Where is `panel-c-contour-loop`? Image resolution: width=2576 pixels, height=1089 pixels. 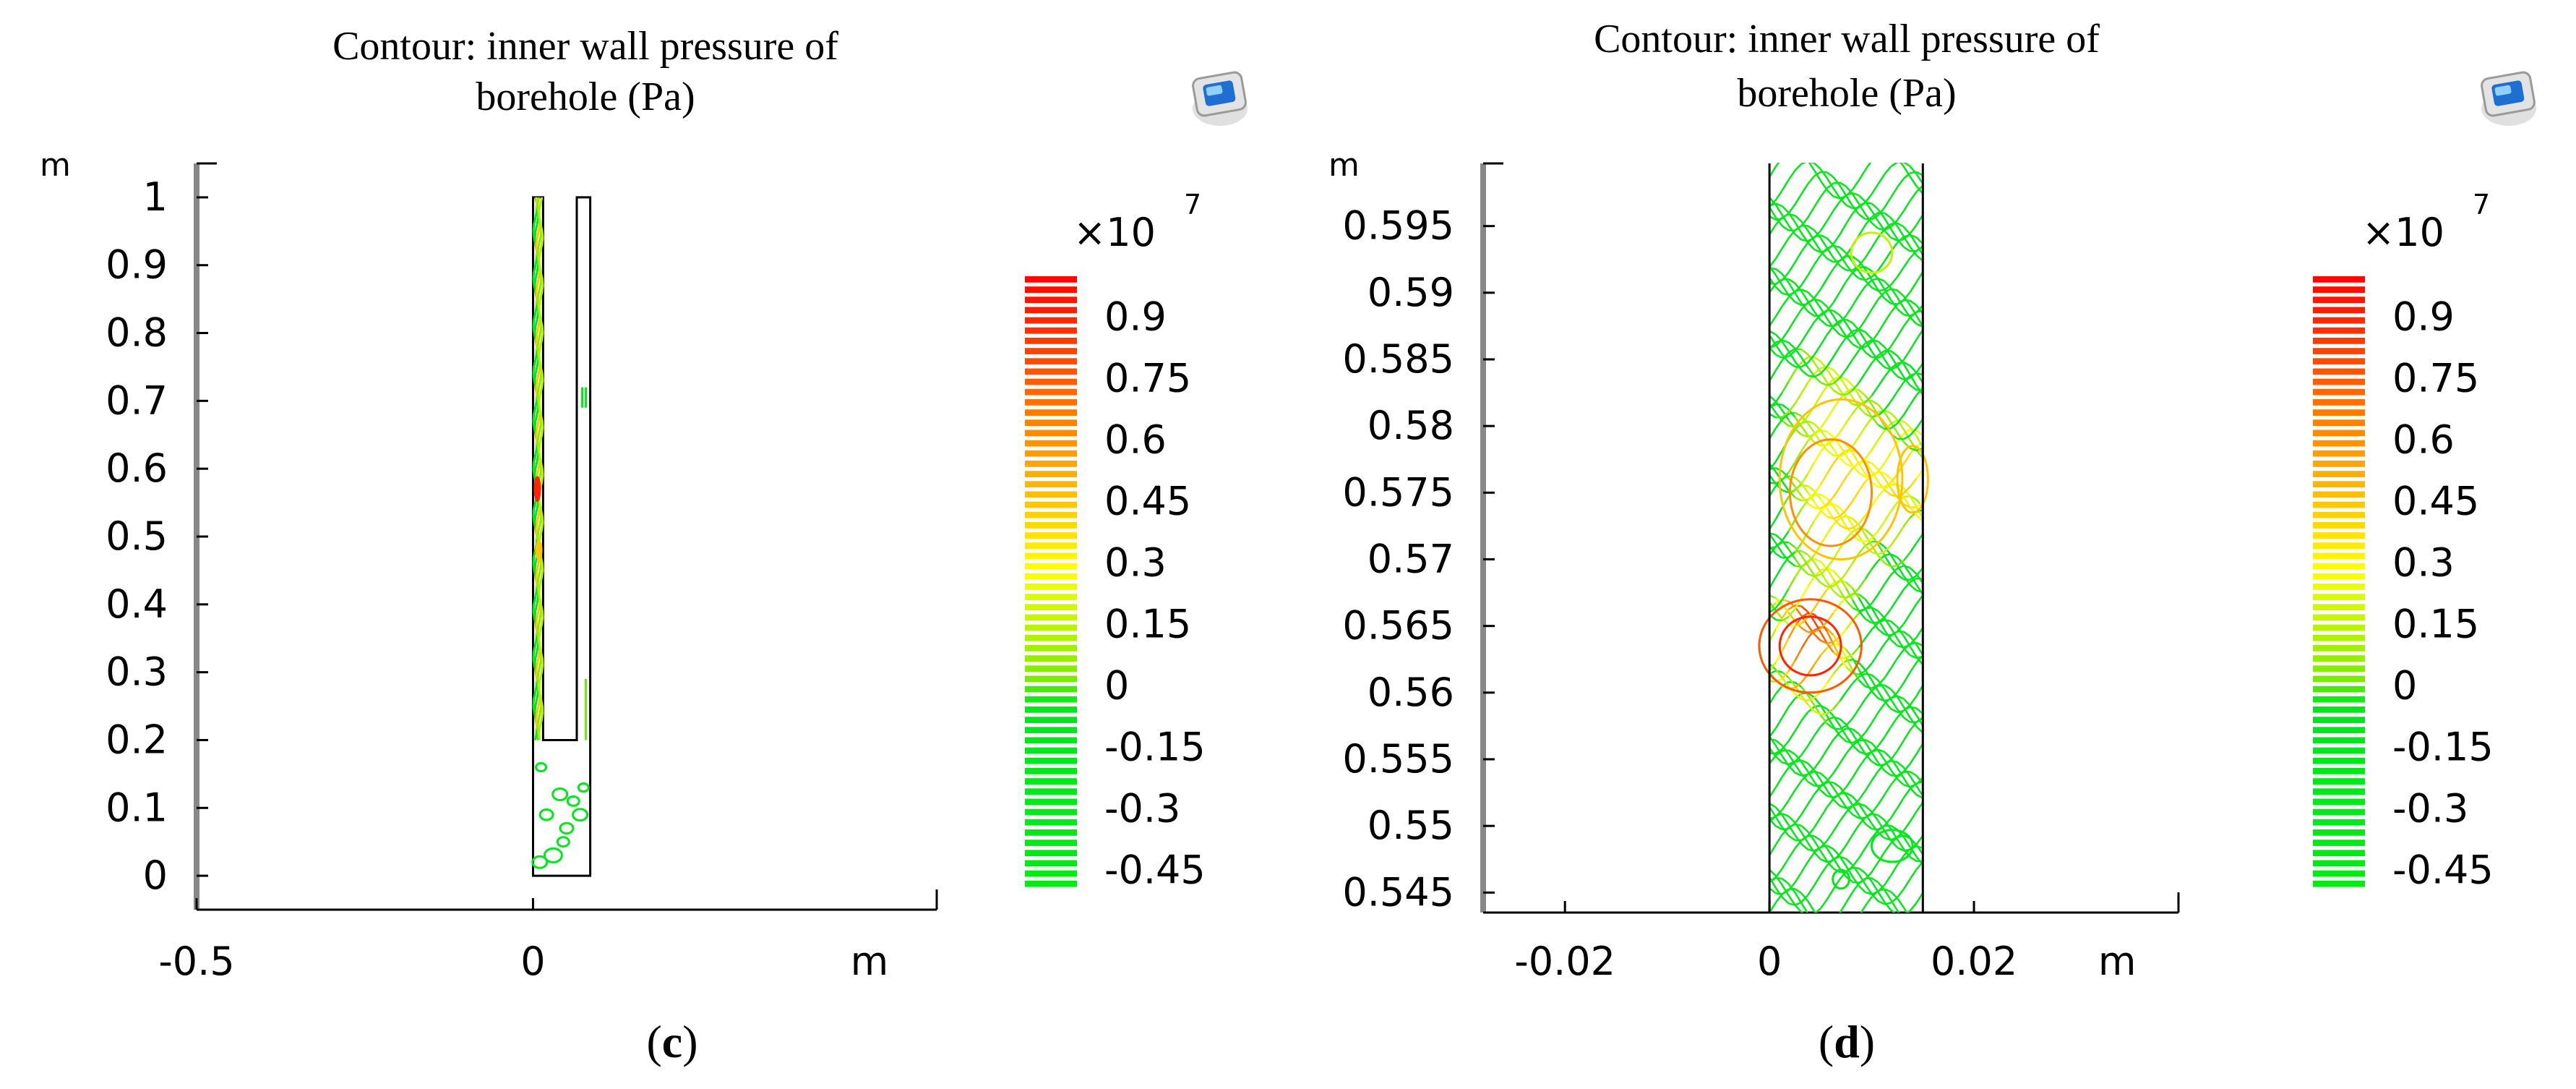 panel-c-contour-loop is located at coordinates (542, 767).